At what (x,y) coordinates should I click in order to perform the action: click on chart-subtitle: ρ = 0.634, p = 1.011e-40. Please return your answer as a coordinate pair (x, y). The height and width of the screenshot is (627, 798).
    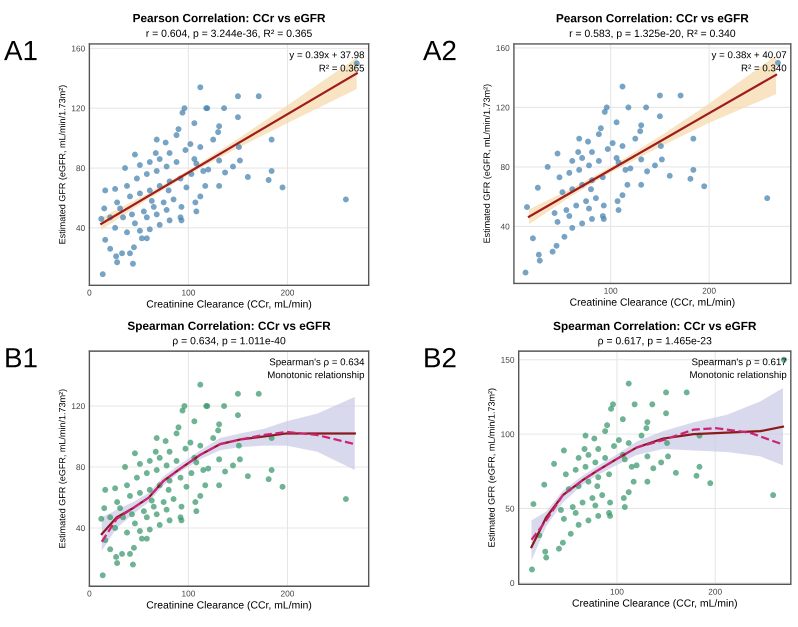
    Looking at the image, I should click on (229, 341).